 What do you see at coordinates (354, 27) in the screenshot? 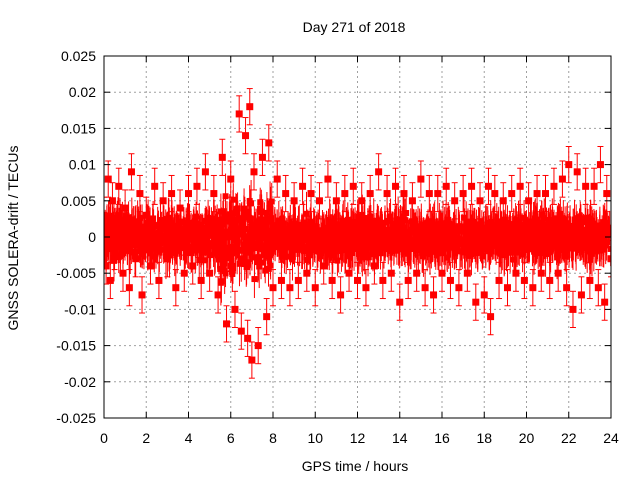
I see `chart-title: Day 271 of 2018` at bounding box center [354, 27].